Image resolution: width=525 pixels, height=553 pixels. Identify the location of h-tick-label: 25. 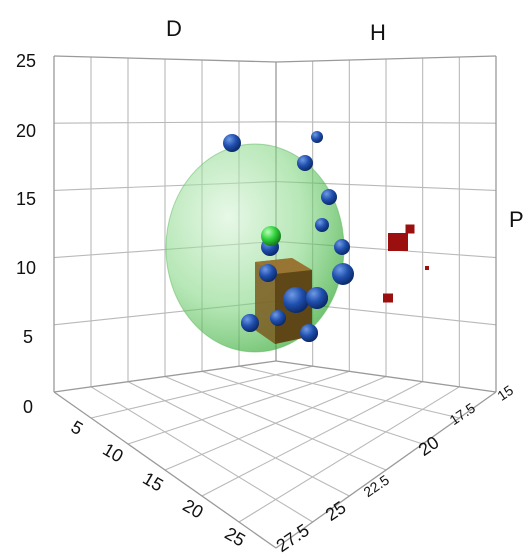
(336, 511).